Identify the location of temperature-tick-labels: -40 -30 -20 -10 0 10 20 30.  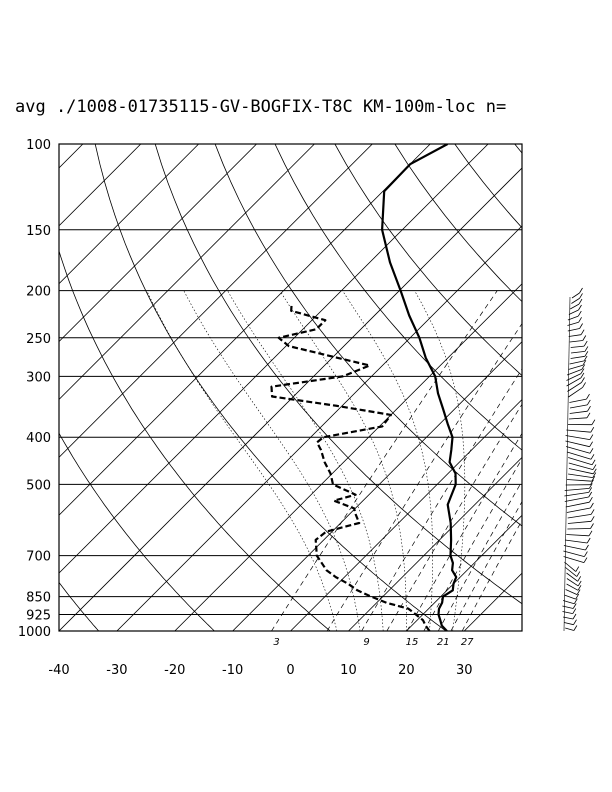
(260, 670).